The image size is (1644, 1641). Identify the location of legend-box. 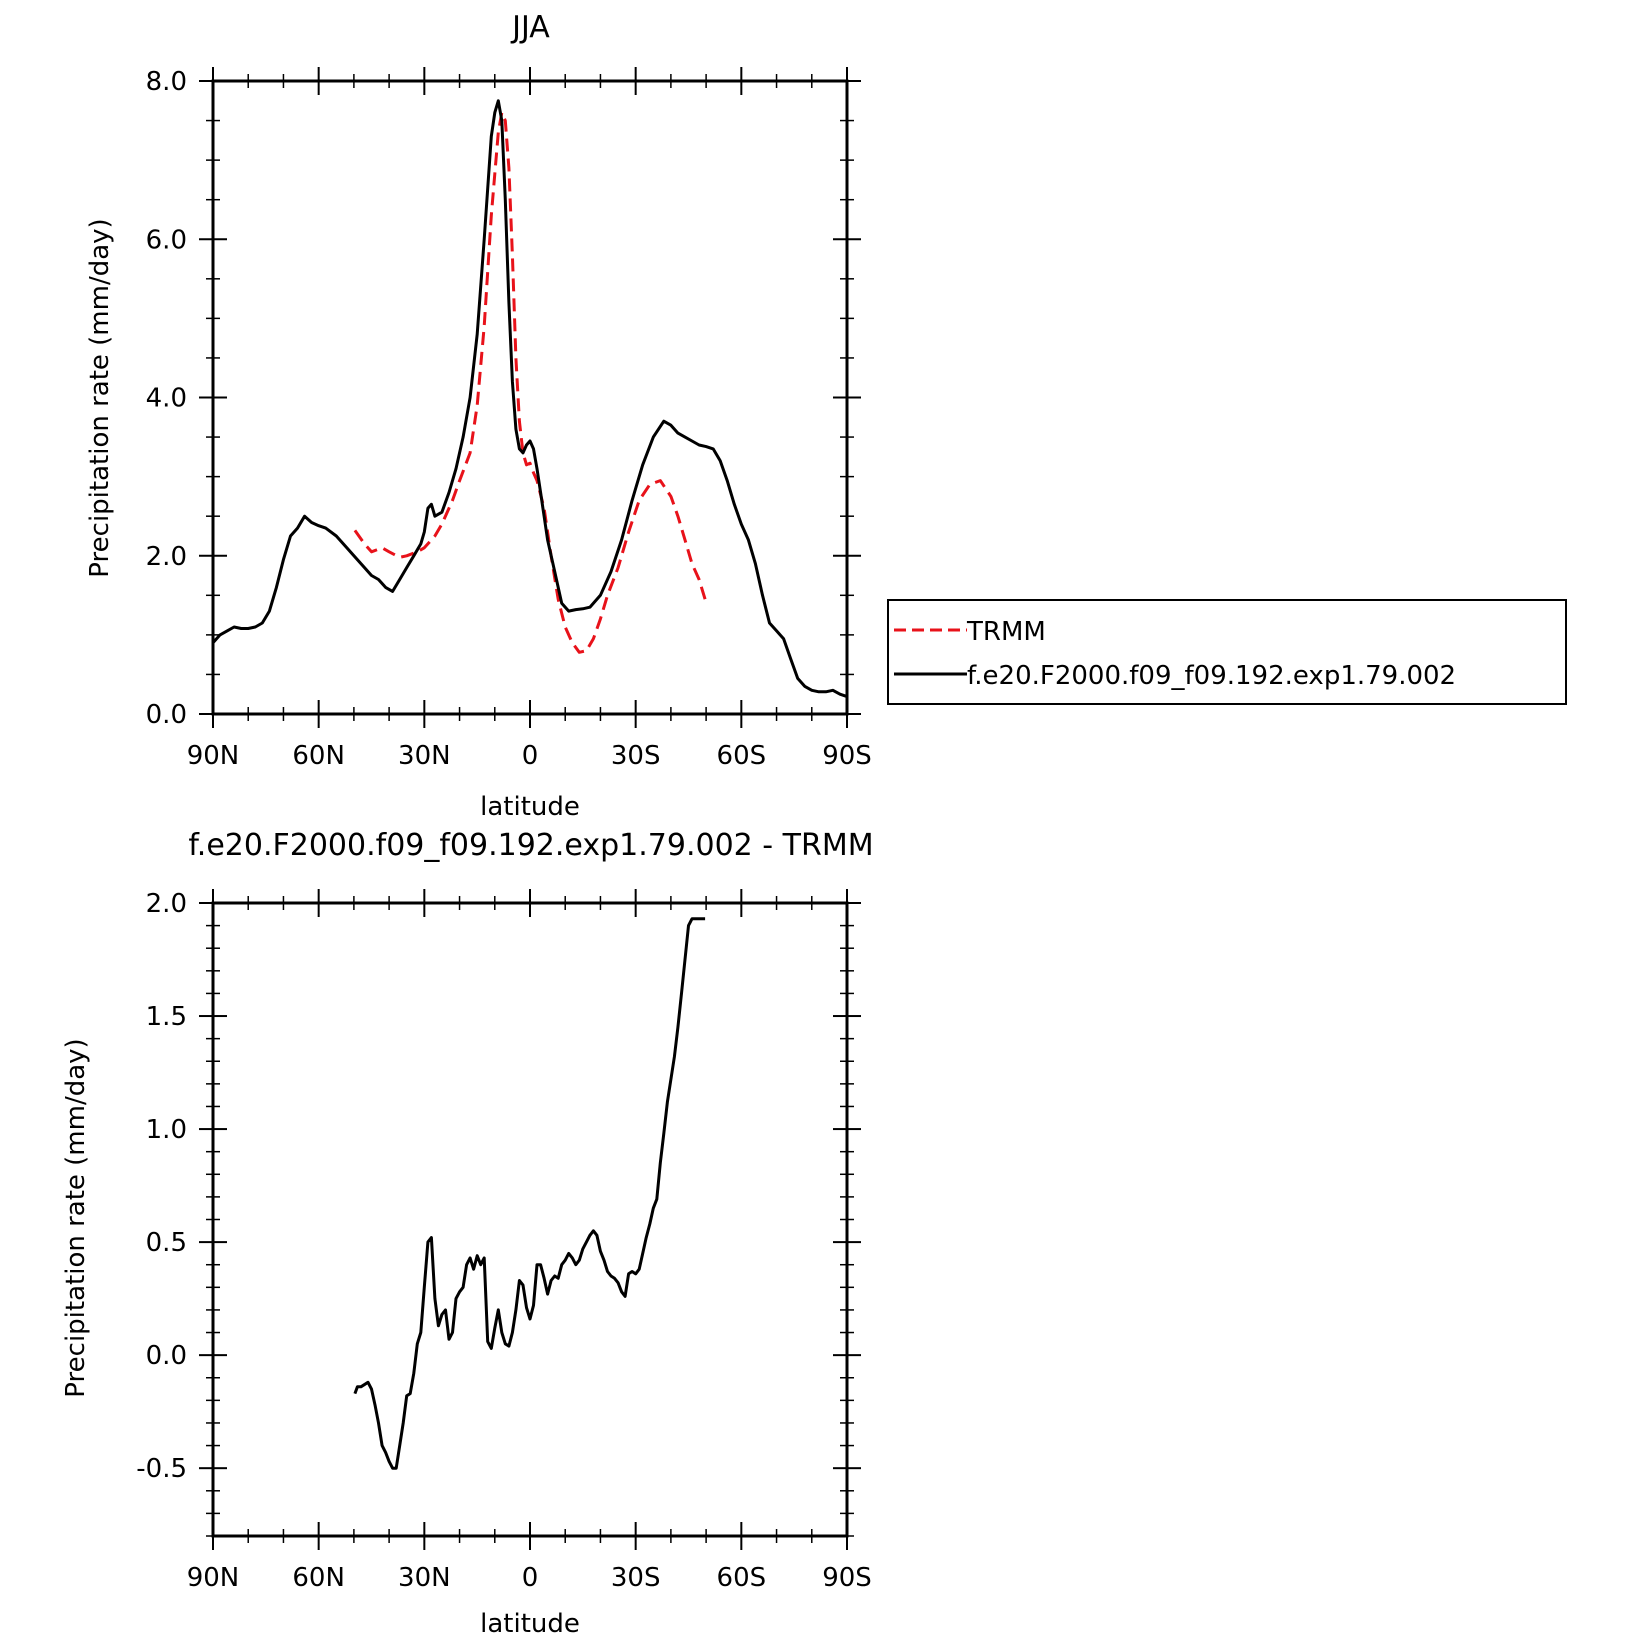
(1227, 652).